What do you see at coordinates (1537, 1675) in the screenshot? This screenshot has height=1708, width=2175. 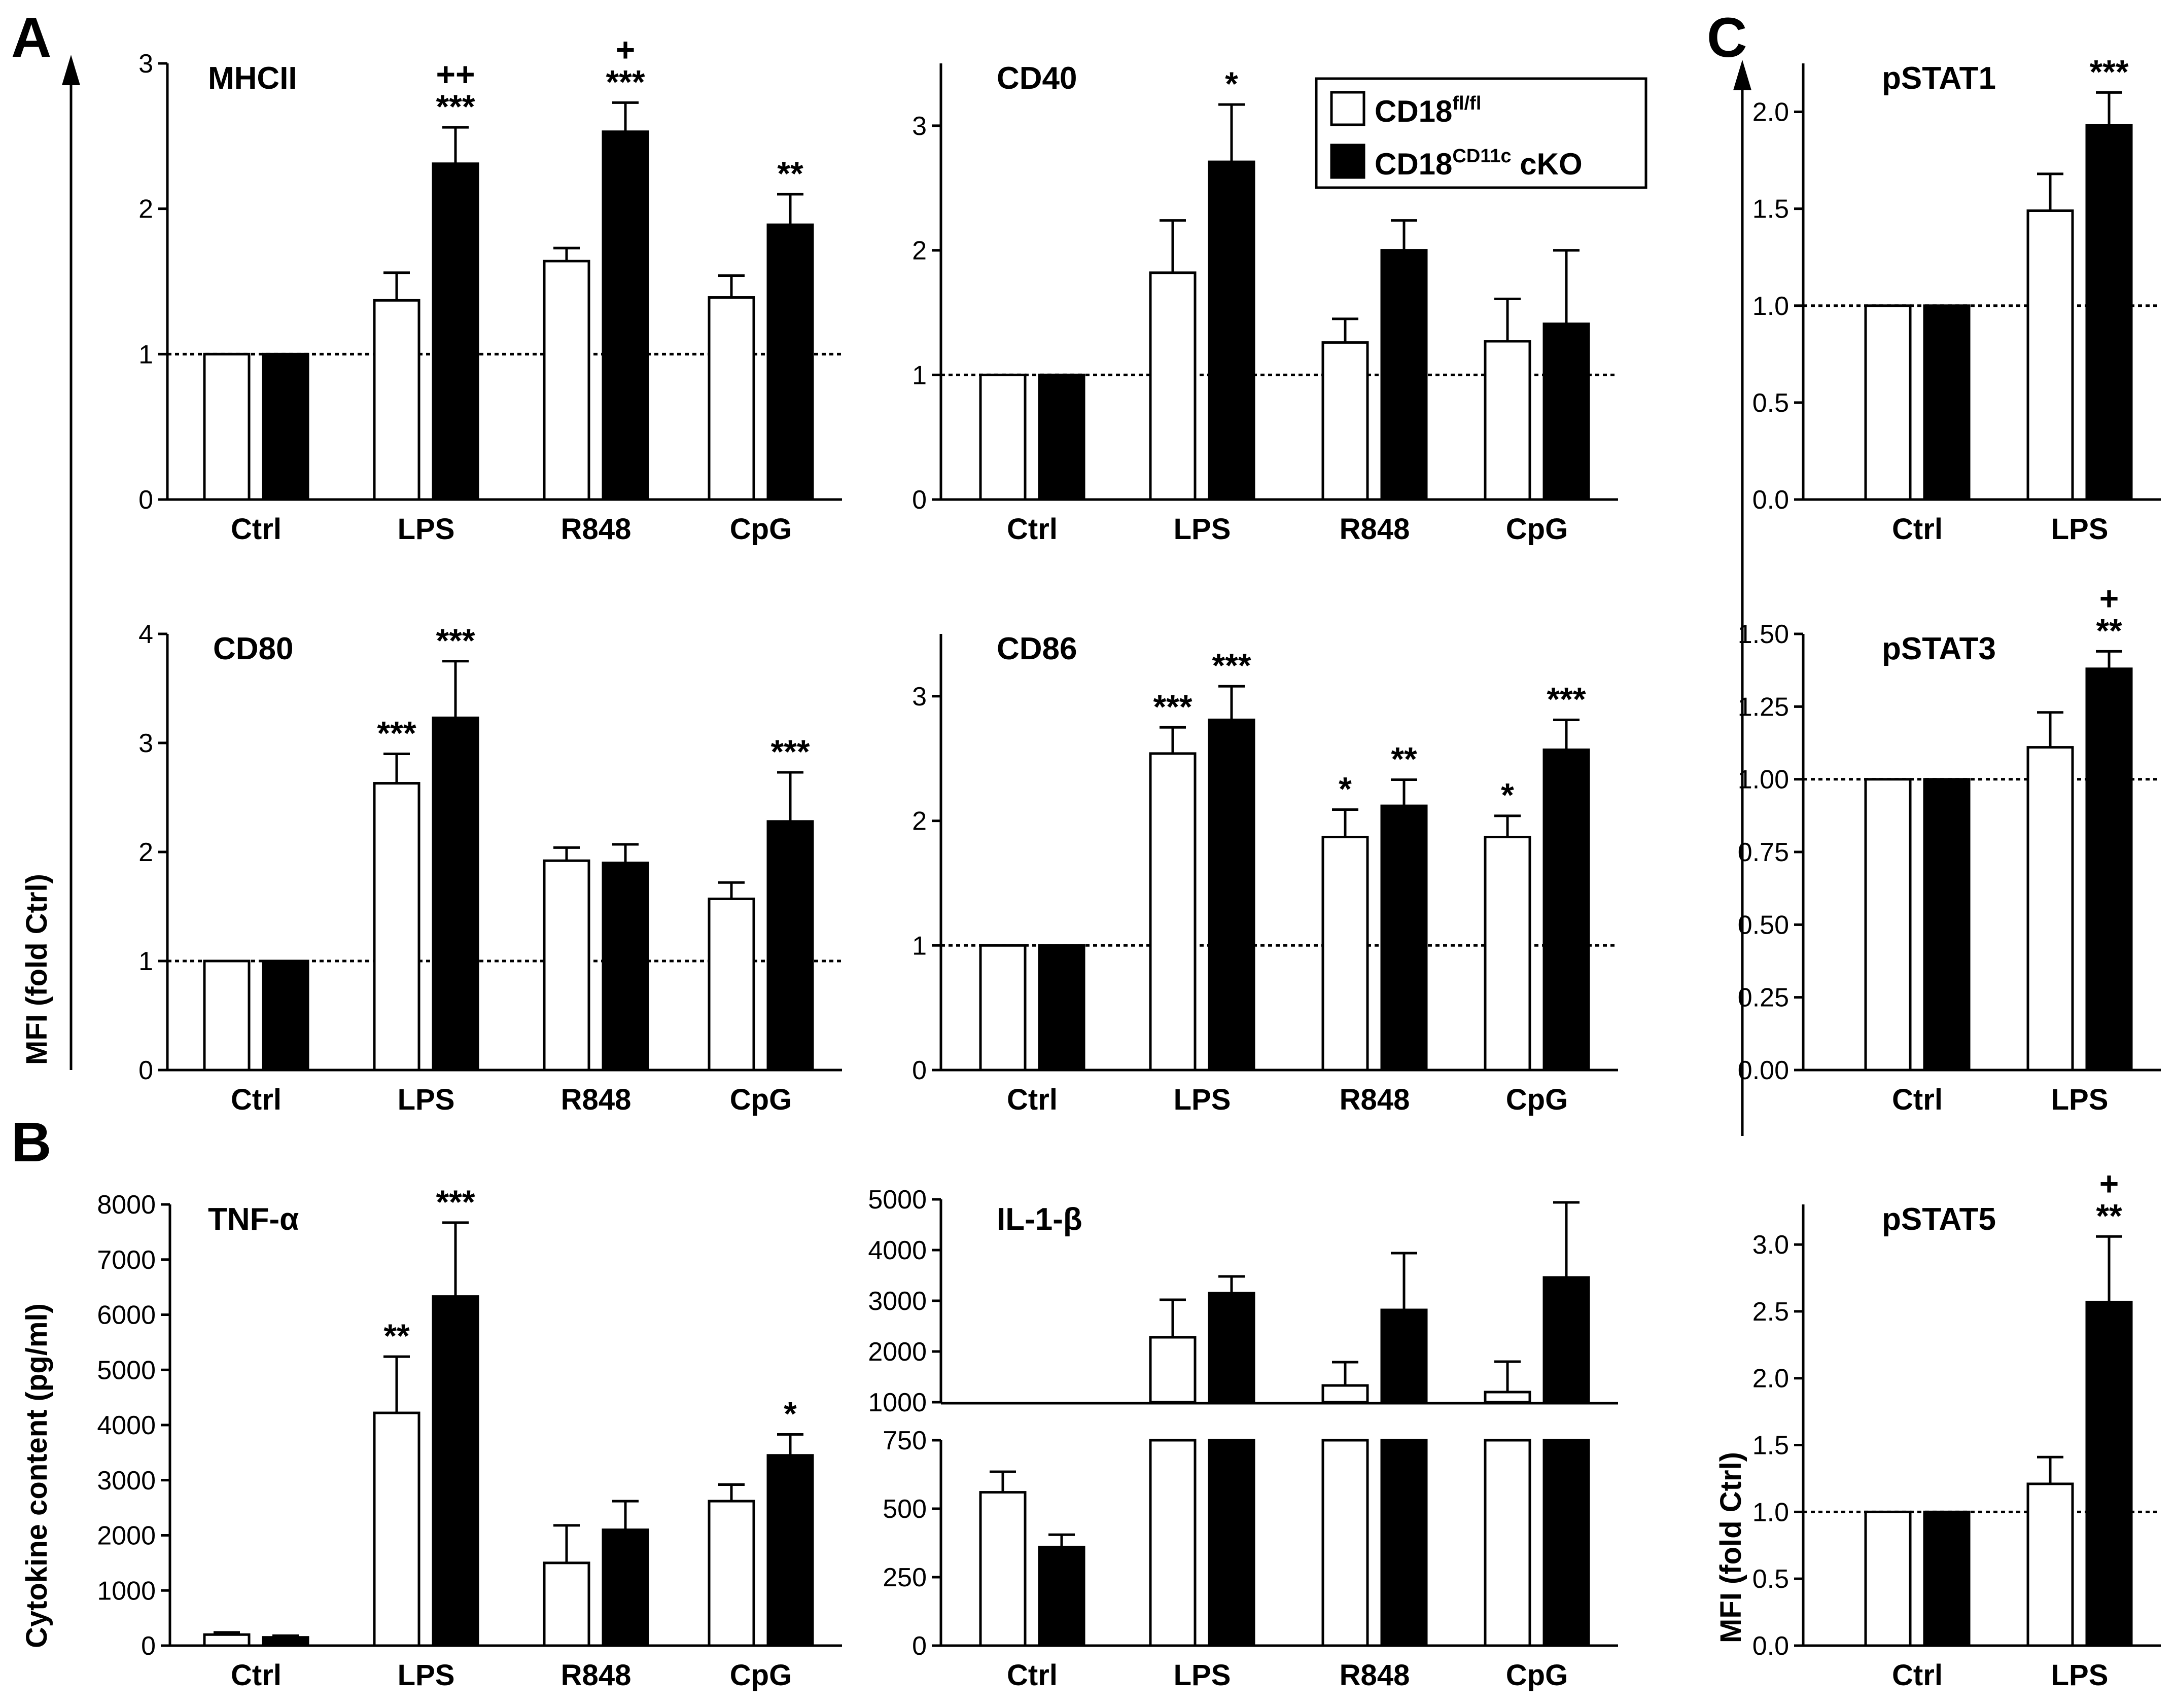 I see `category-label-il1b-3: CpG` at bounding box center [1537, 1675].